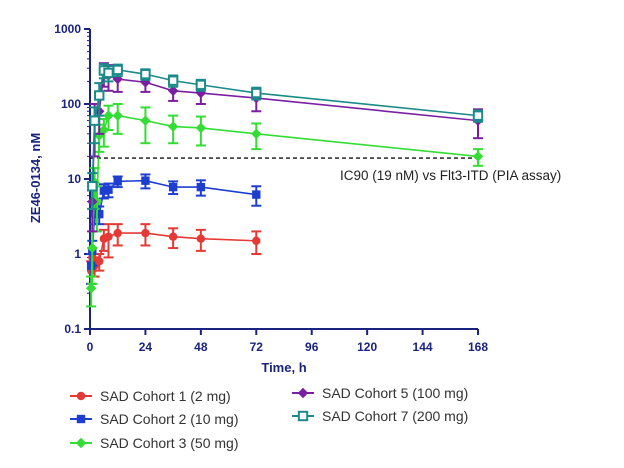  What do you see at coordinates (165, 396) in the screenshot?
I see `legend-label: SAD Cohort 1 (2 mg)` at bounding box center [165, 396].